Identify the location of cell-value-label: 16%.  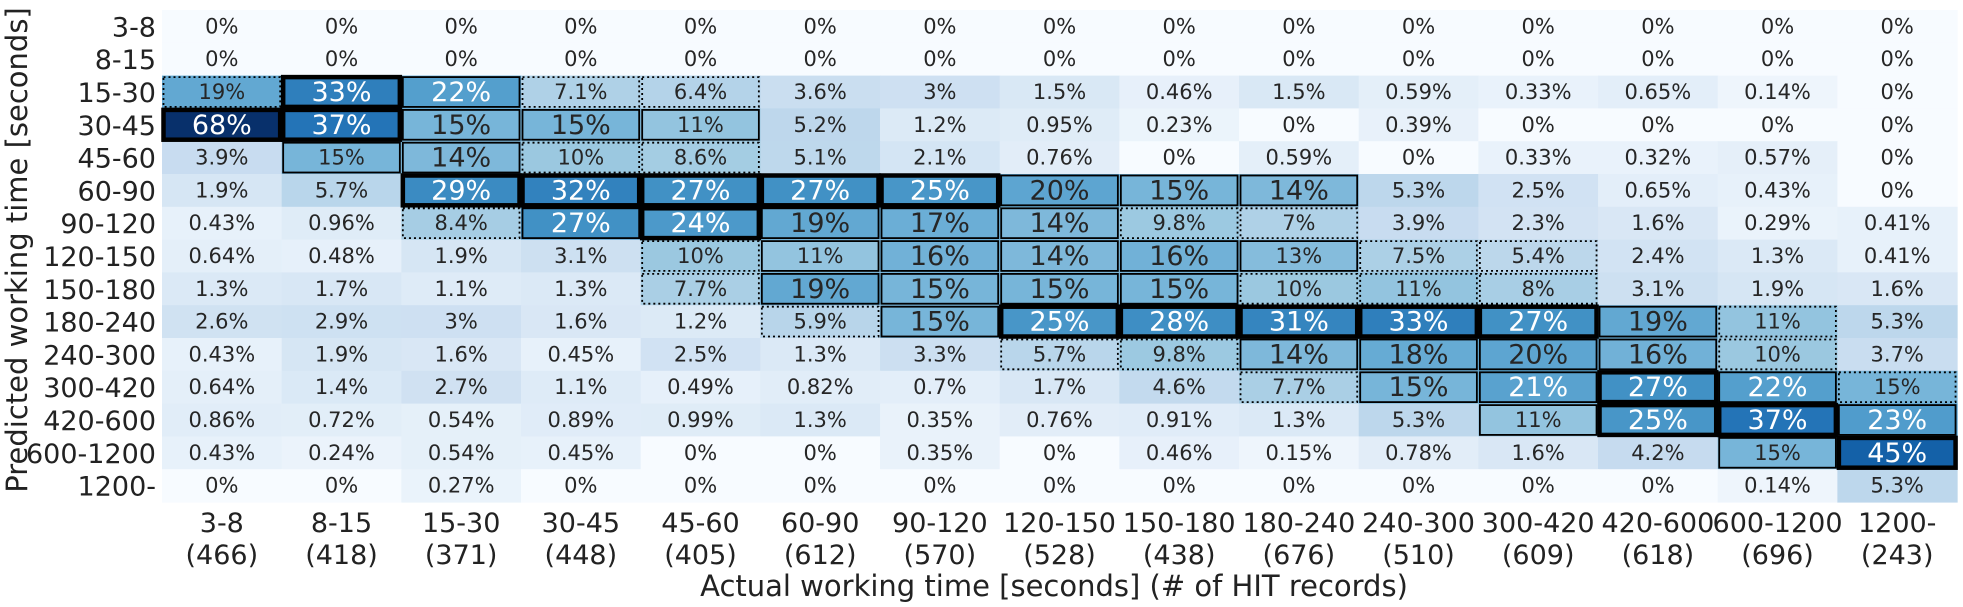
(1179, 256).